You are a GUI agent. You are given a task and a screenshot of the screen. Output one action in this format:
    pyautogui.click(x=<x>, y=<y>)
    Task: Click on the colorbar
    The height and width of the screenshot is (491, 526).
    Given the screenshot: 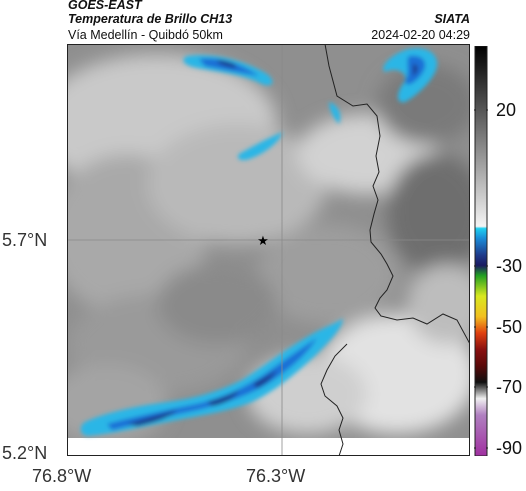 What is the action you would take?
    pyautogui.click(x=481, y=251)
    